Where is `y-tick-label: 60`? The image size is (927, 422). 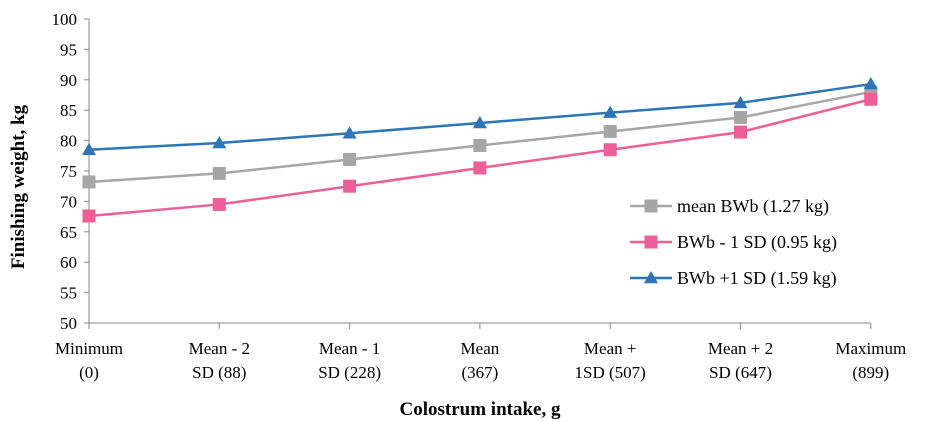
y-tick-label: 60 is located at coordinates (68, 262).